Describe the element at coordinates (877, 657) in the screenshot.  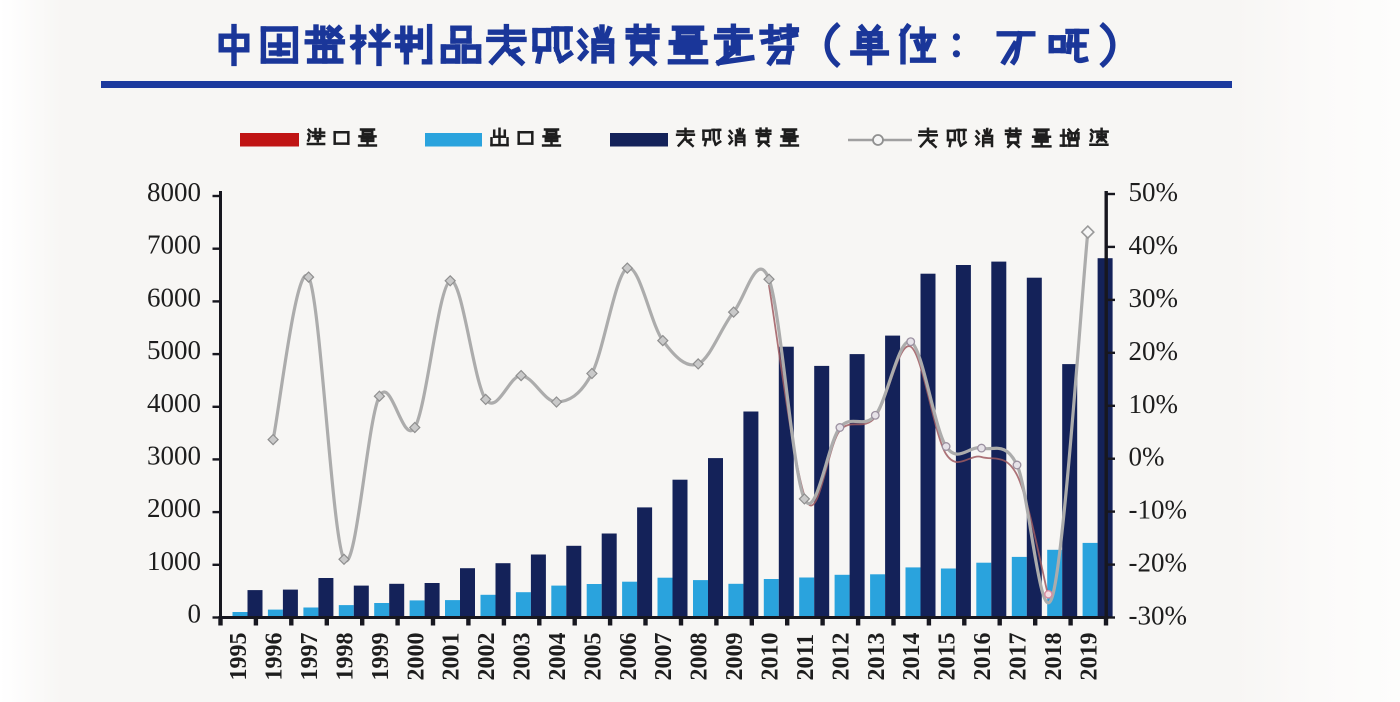
I see `svg-text: 2013` at that location.